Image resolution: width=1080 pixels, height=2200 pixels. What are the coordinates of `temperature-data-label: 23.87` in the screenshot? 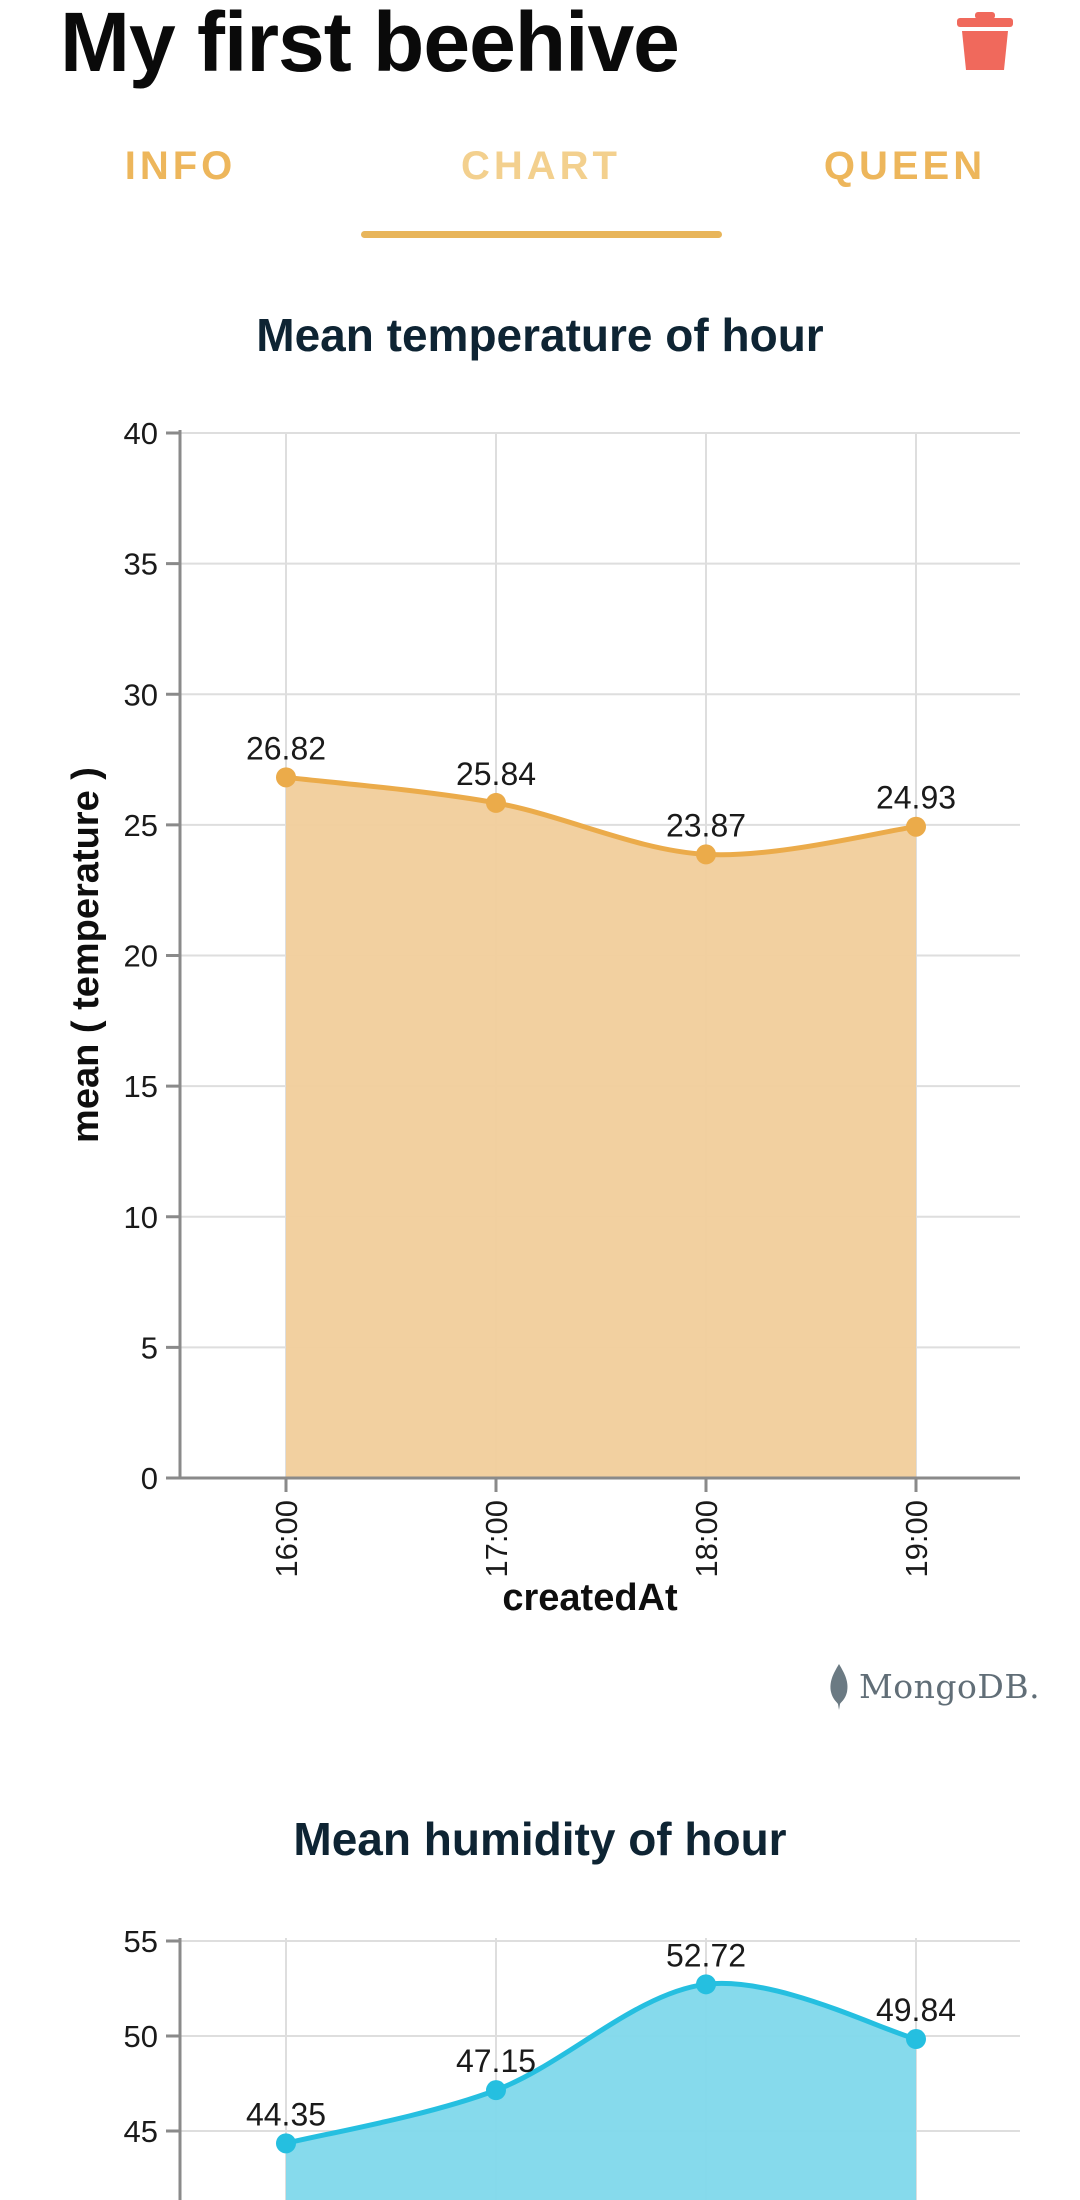 It's located at (706, 825).